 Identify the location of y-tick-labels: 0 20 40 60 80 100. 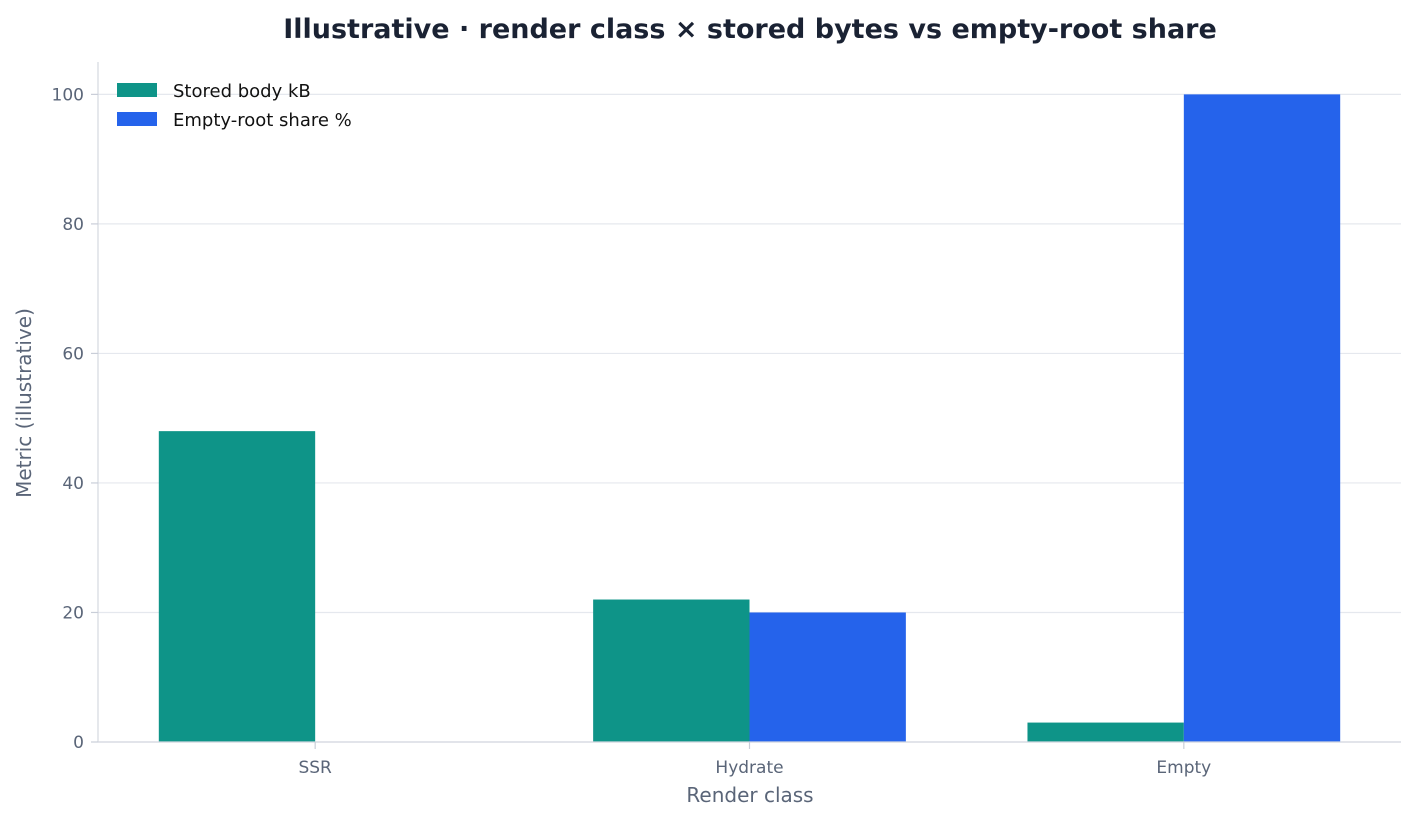
(75, 419).